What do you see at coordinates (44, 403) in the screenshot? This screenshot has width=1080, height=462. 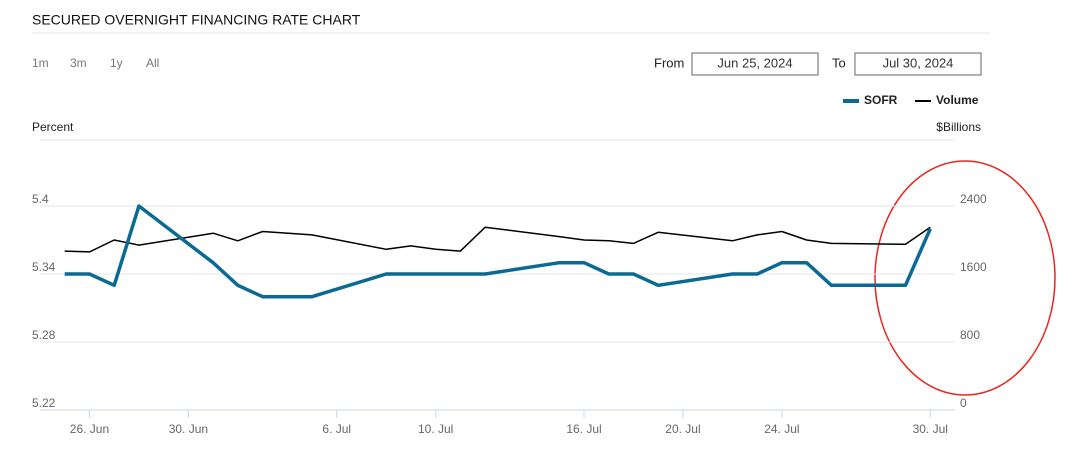 I see `y-tick-label: 5.22` at bounding box center [44, 403].